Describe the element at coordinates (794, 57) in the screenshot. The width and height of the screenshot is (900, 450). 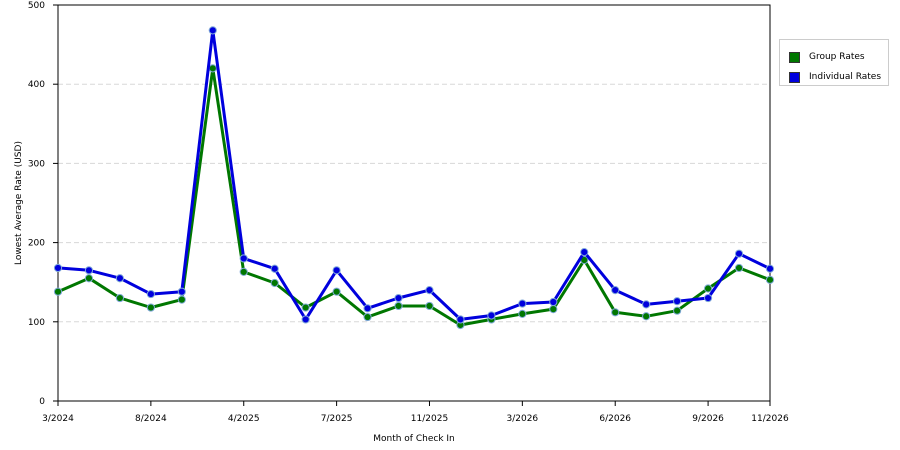
I see `legend-swatch-group-rates` at that location.